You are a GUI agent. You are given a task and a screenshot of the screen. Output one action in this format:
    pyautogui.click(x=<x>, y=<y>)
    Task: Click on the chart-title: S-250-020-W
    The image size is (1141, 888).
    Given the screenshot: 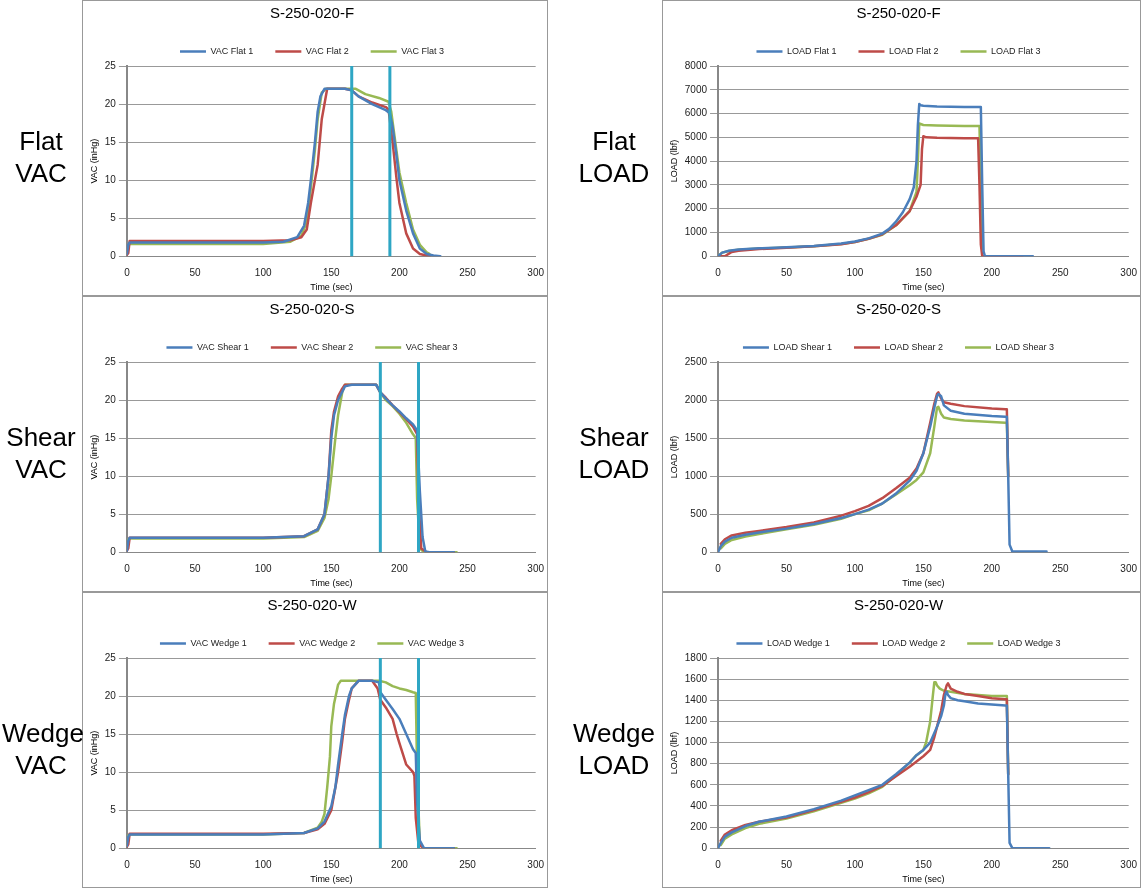 What is the action you would take?
    pyautogui.click(x=898, y=605)
    